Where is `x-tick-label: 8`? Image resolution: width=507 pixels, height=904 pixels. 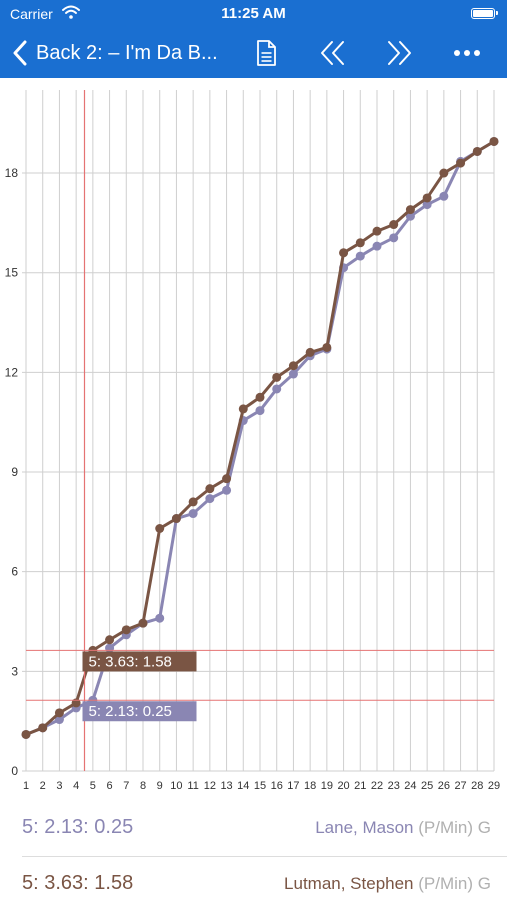 x-tick-label: 8 is located at coordinates (143, 786).